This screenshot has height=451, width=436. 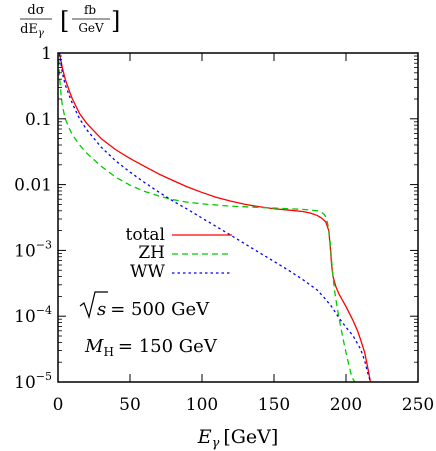 What do you see at coordinates (147, 272) in the screenshot?
I see `legend-label-ww: WW` at bounding box center [147, 272].